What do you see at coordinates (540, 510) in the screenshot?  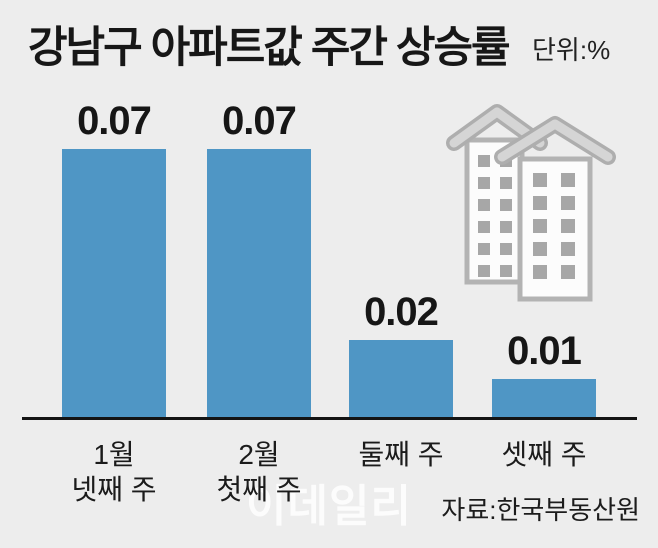 I see `source-label: 자료:한국부동산원` at bounding box center [540, 510].